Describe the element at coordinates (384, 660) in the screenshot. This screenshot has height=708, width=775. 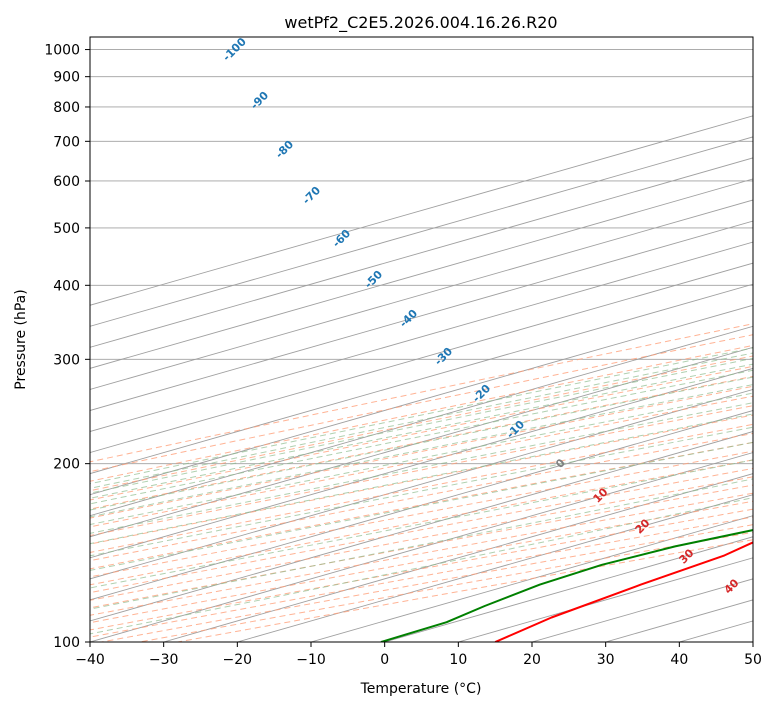
I see `x-tick-label: 0` at that location.